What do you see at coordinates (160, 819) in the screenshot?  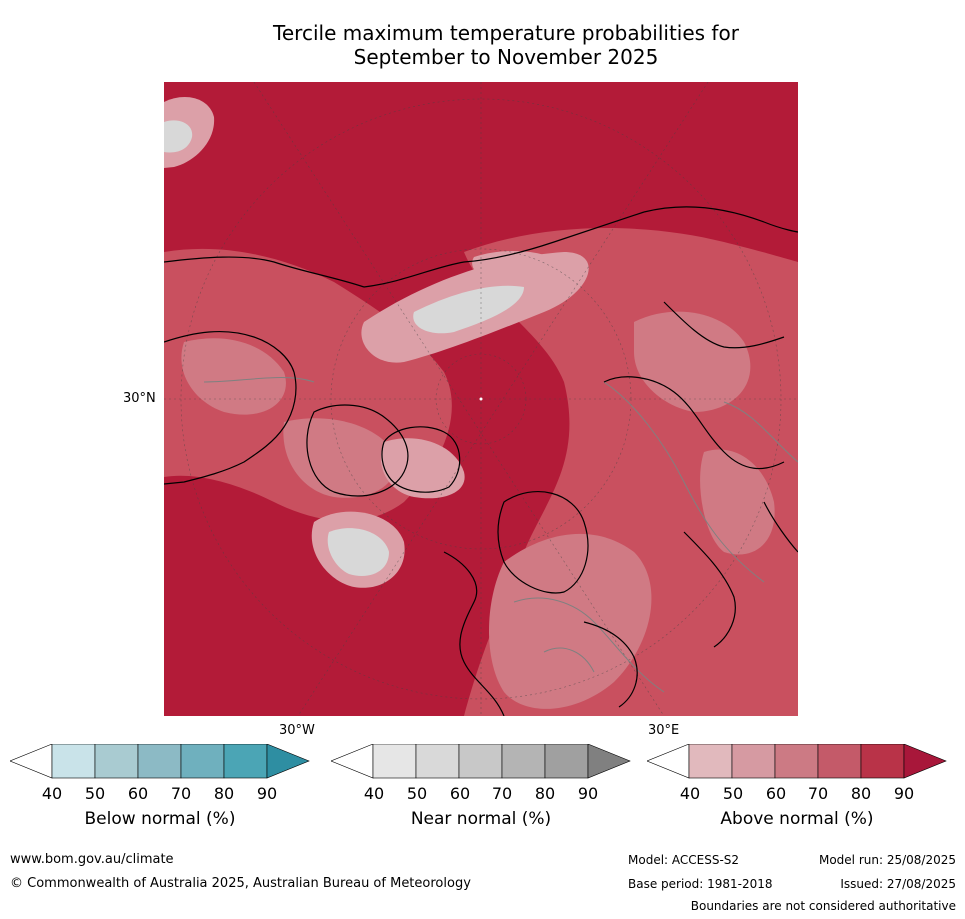 I see `colorbar-below-normal-label: Below normal (%)` at bounding box center [160, 819].